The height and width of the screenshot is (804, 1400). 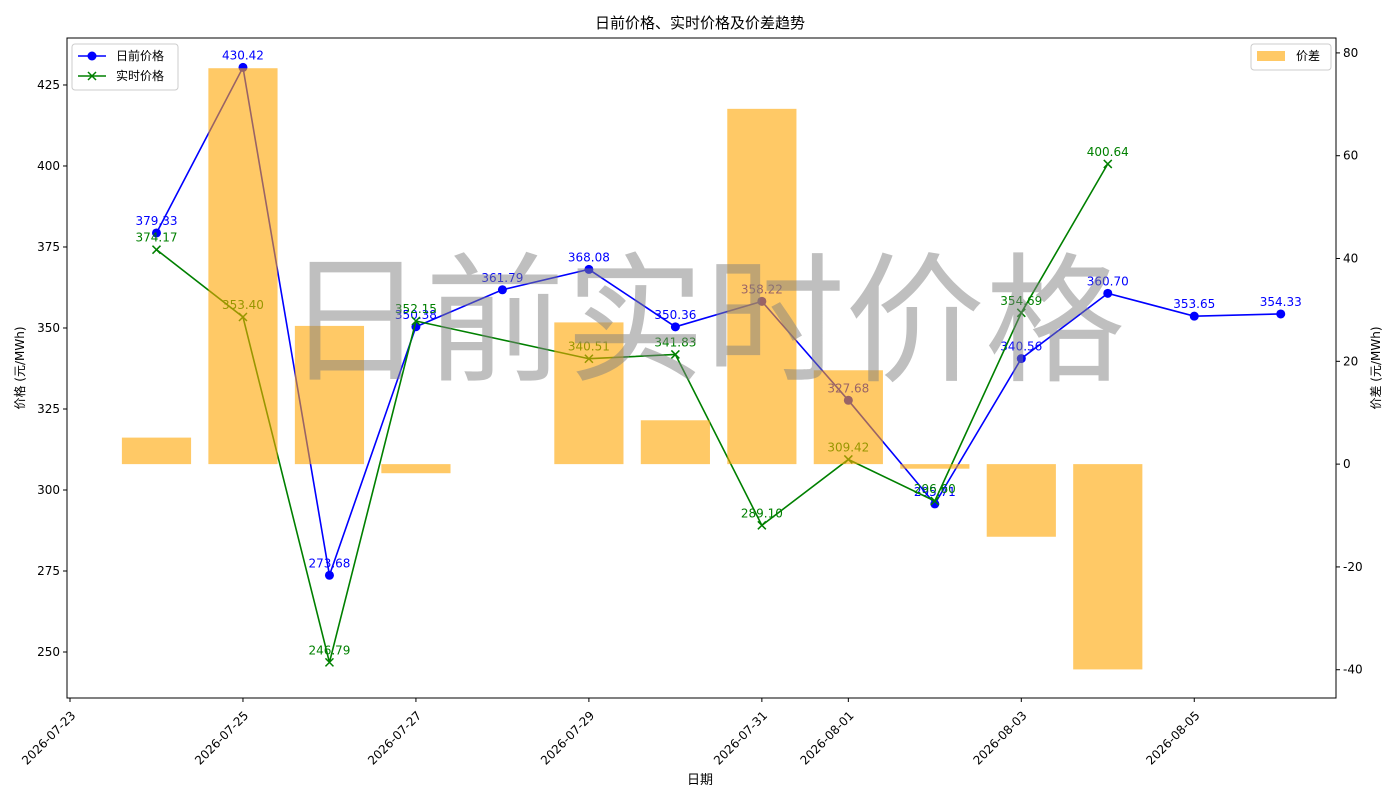 I want to click on value-label: 350.38, so click(x=416, y=315).